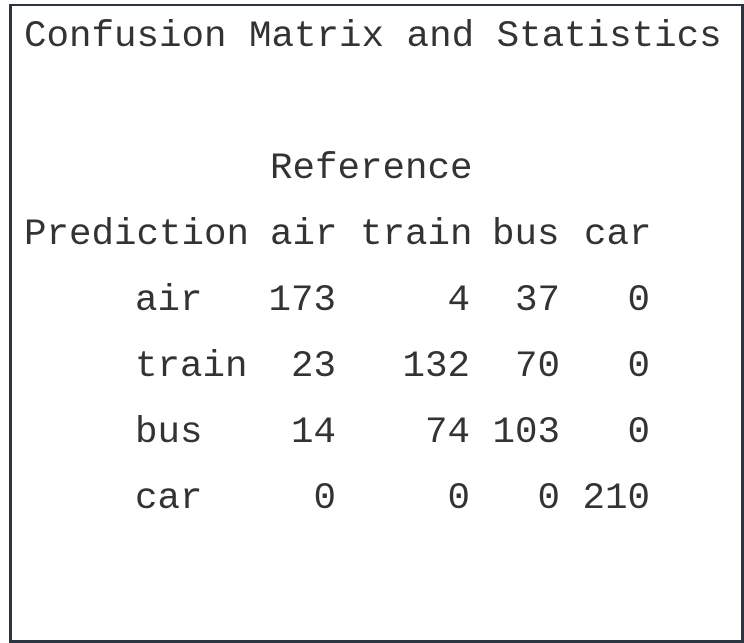 This screenshot has width=744, height=643. Describe the element at coordinates (436, 367) in the screenshot. I see `cell-train-train: 132` at that location.